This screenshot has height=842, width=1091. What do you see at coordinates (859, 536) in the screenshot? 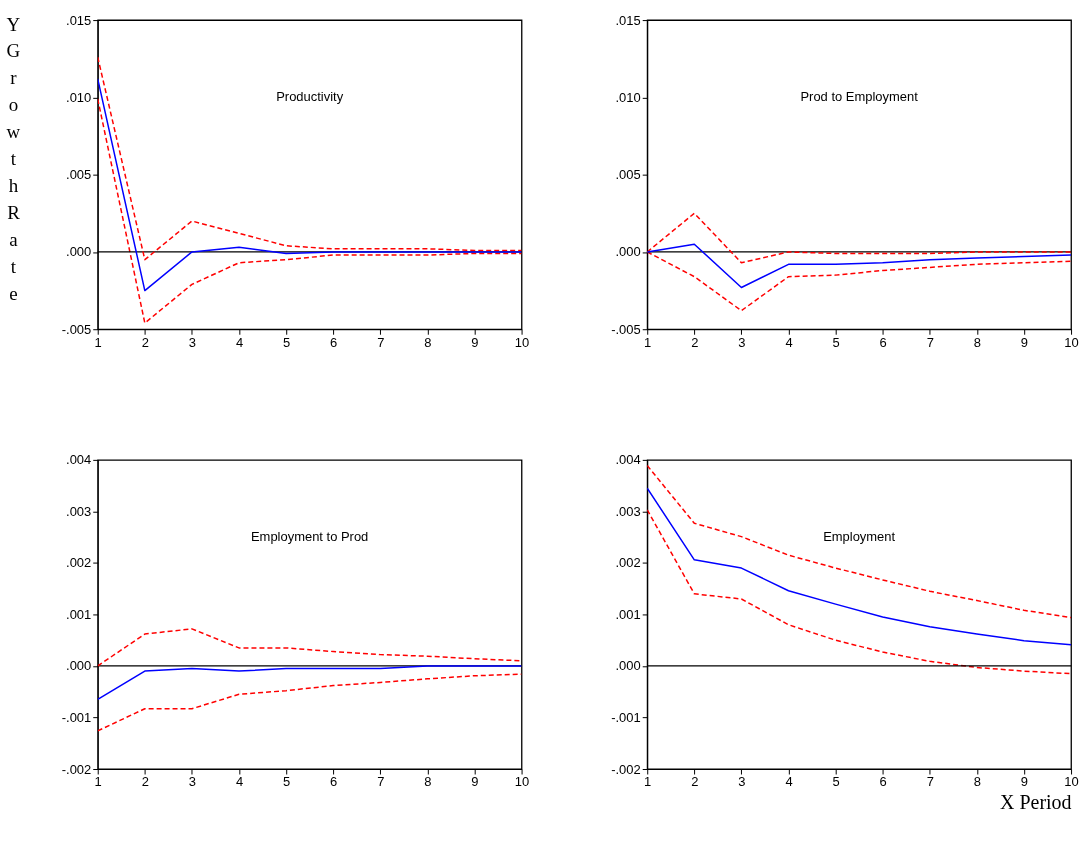
I see `text: Employment` at bounding box center [859, 536].